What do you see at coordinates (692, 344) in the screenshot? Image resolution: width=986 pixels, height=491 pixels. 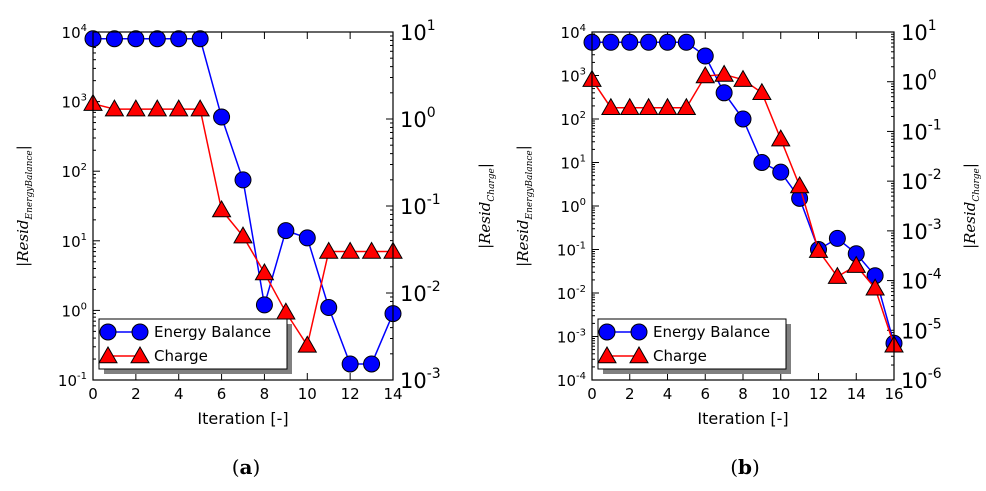 I see `legend-box` at bounding box center [692, 344].